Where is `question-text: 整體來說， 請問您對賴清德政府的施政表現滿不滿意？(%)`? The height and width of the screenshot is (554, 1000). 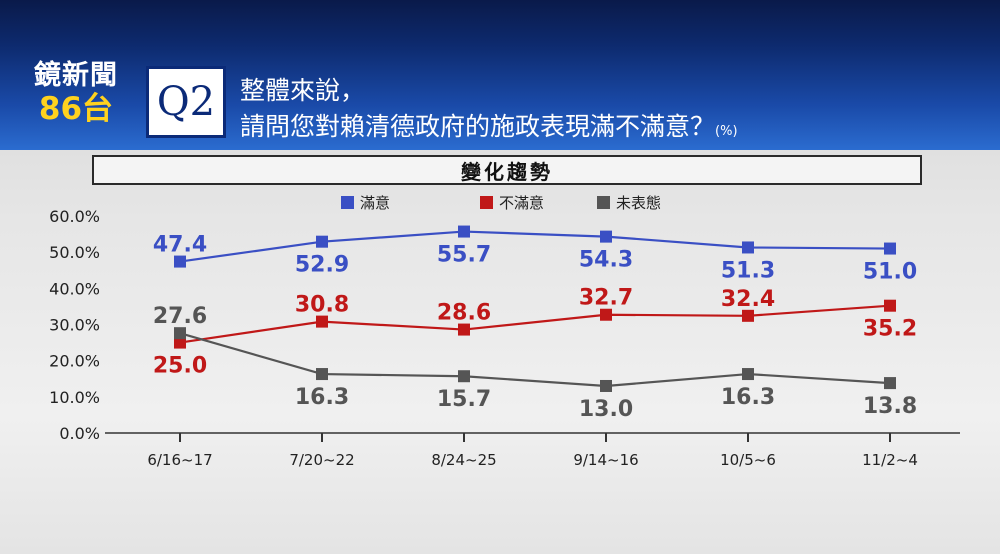 question-text: 整體來說， 請問您對賴清德政府的施政表現滿不滿意？(%) is located at coordinates (489, 111).